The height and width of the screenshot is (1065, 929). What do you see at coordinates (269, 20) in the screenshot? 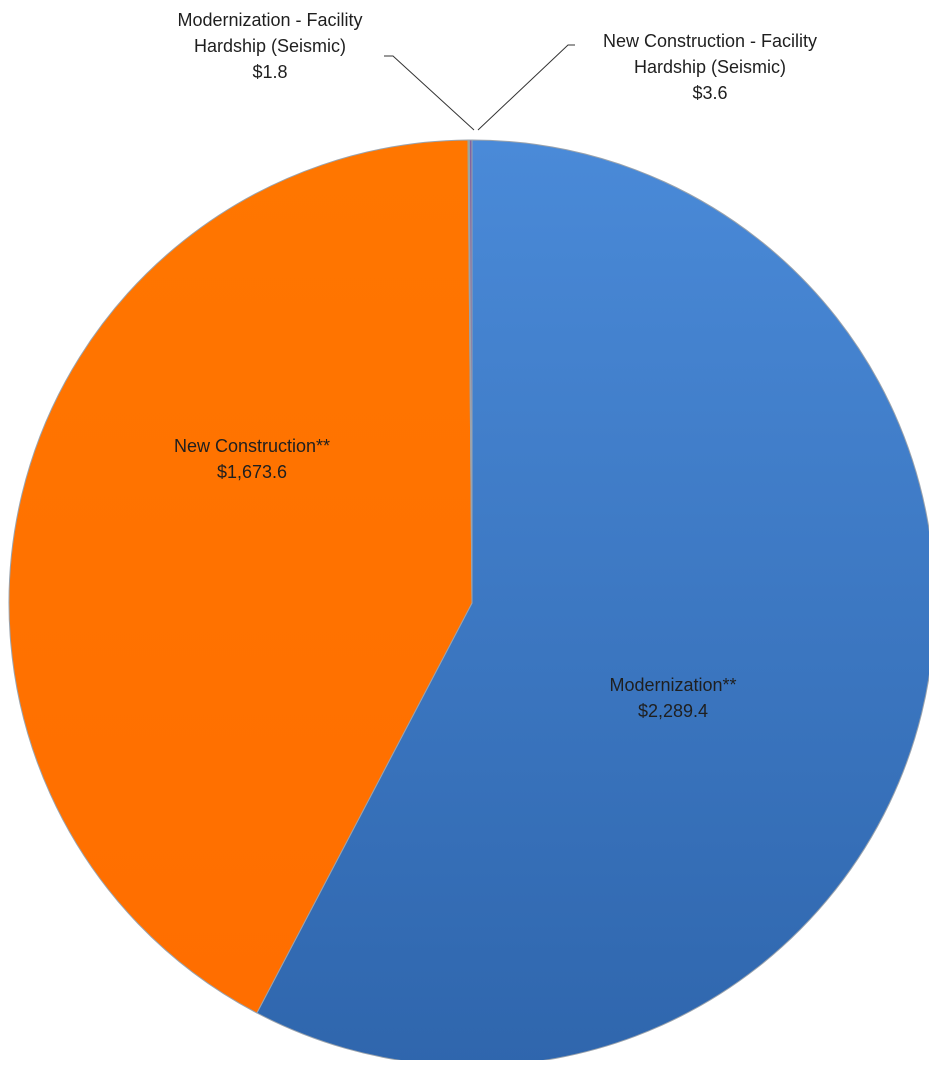
I see `slice-name-label: Modernization - Facility` at bounding box center [269, 20].